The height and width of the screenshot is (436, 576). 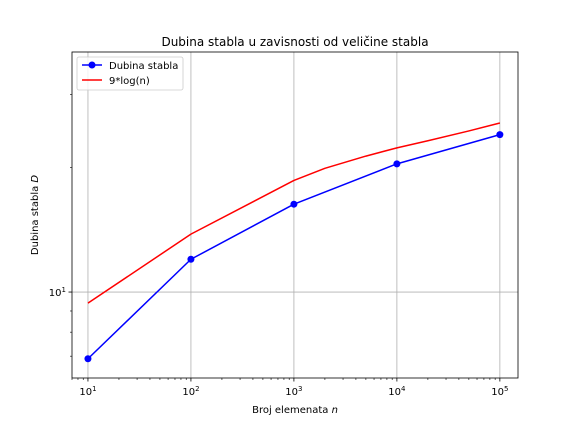 I want to click on y-axis-label-var: D, so click(x=35, y=179).